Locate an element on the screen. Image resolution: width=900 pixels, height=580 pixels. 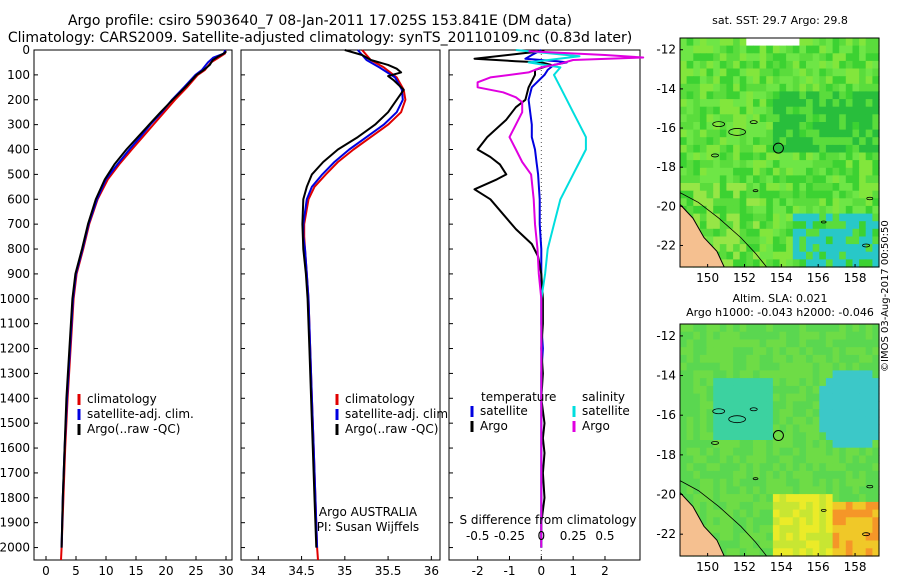
depth-tick-label: 200 is located at coordinates (18, 100).